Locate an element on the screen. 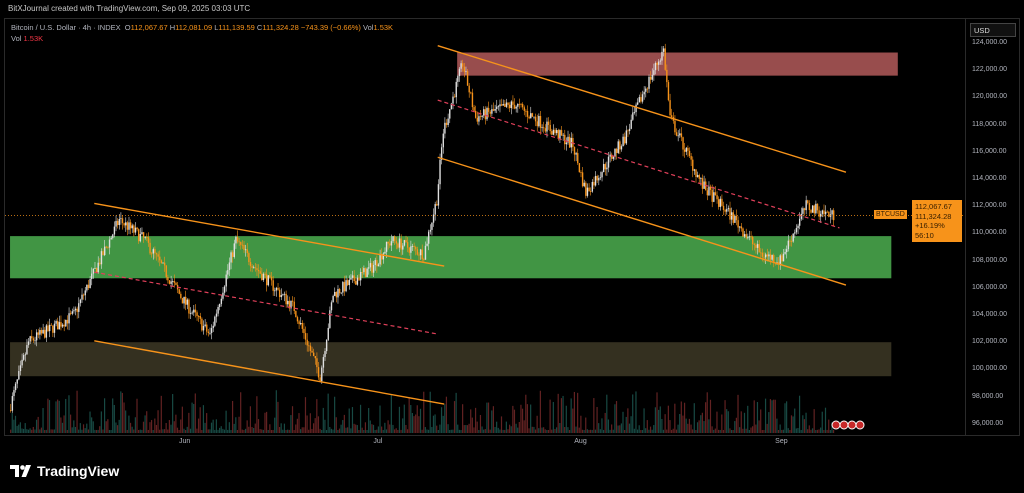 The width and height of the screenshot is (1024, 493). price-axis is located at coordinates (992, 227).